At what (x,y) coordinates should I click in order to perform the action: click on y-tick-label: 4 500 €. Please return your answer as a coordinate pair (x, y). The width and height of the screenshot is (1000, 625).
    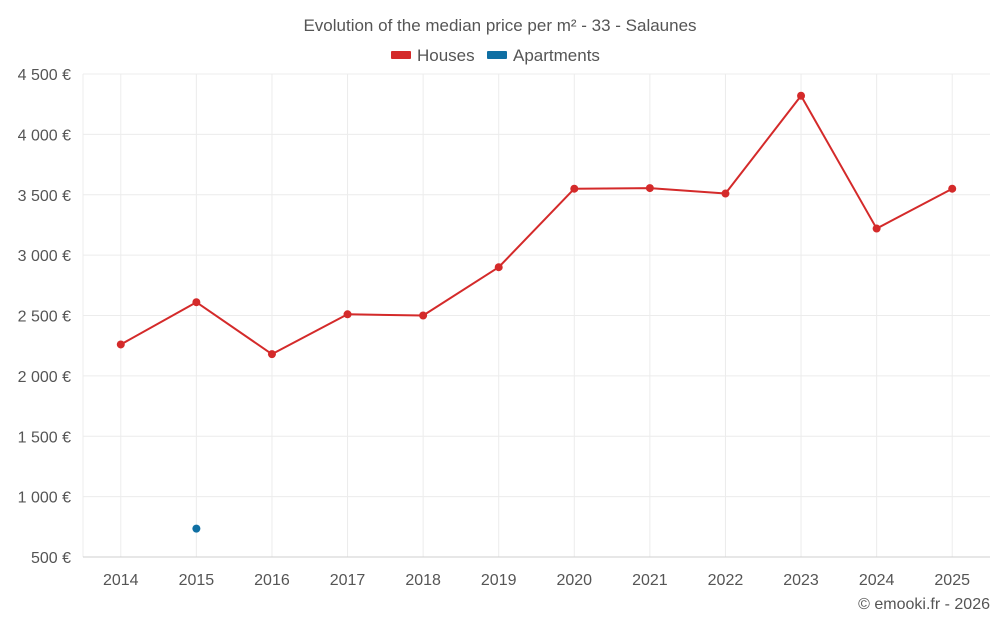
    Looking at the image, I should click on (44, 75).